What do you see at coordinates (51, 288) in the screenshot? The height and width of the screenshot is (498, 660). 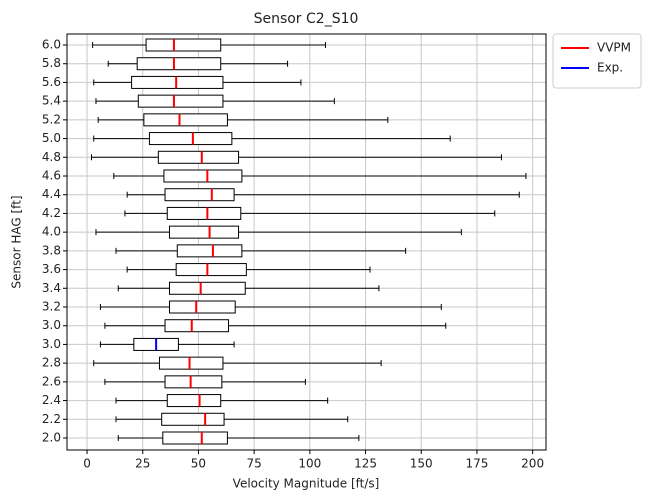 I see `y-tick-label: 3.4` at bounding box center [51, 288].